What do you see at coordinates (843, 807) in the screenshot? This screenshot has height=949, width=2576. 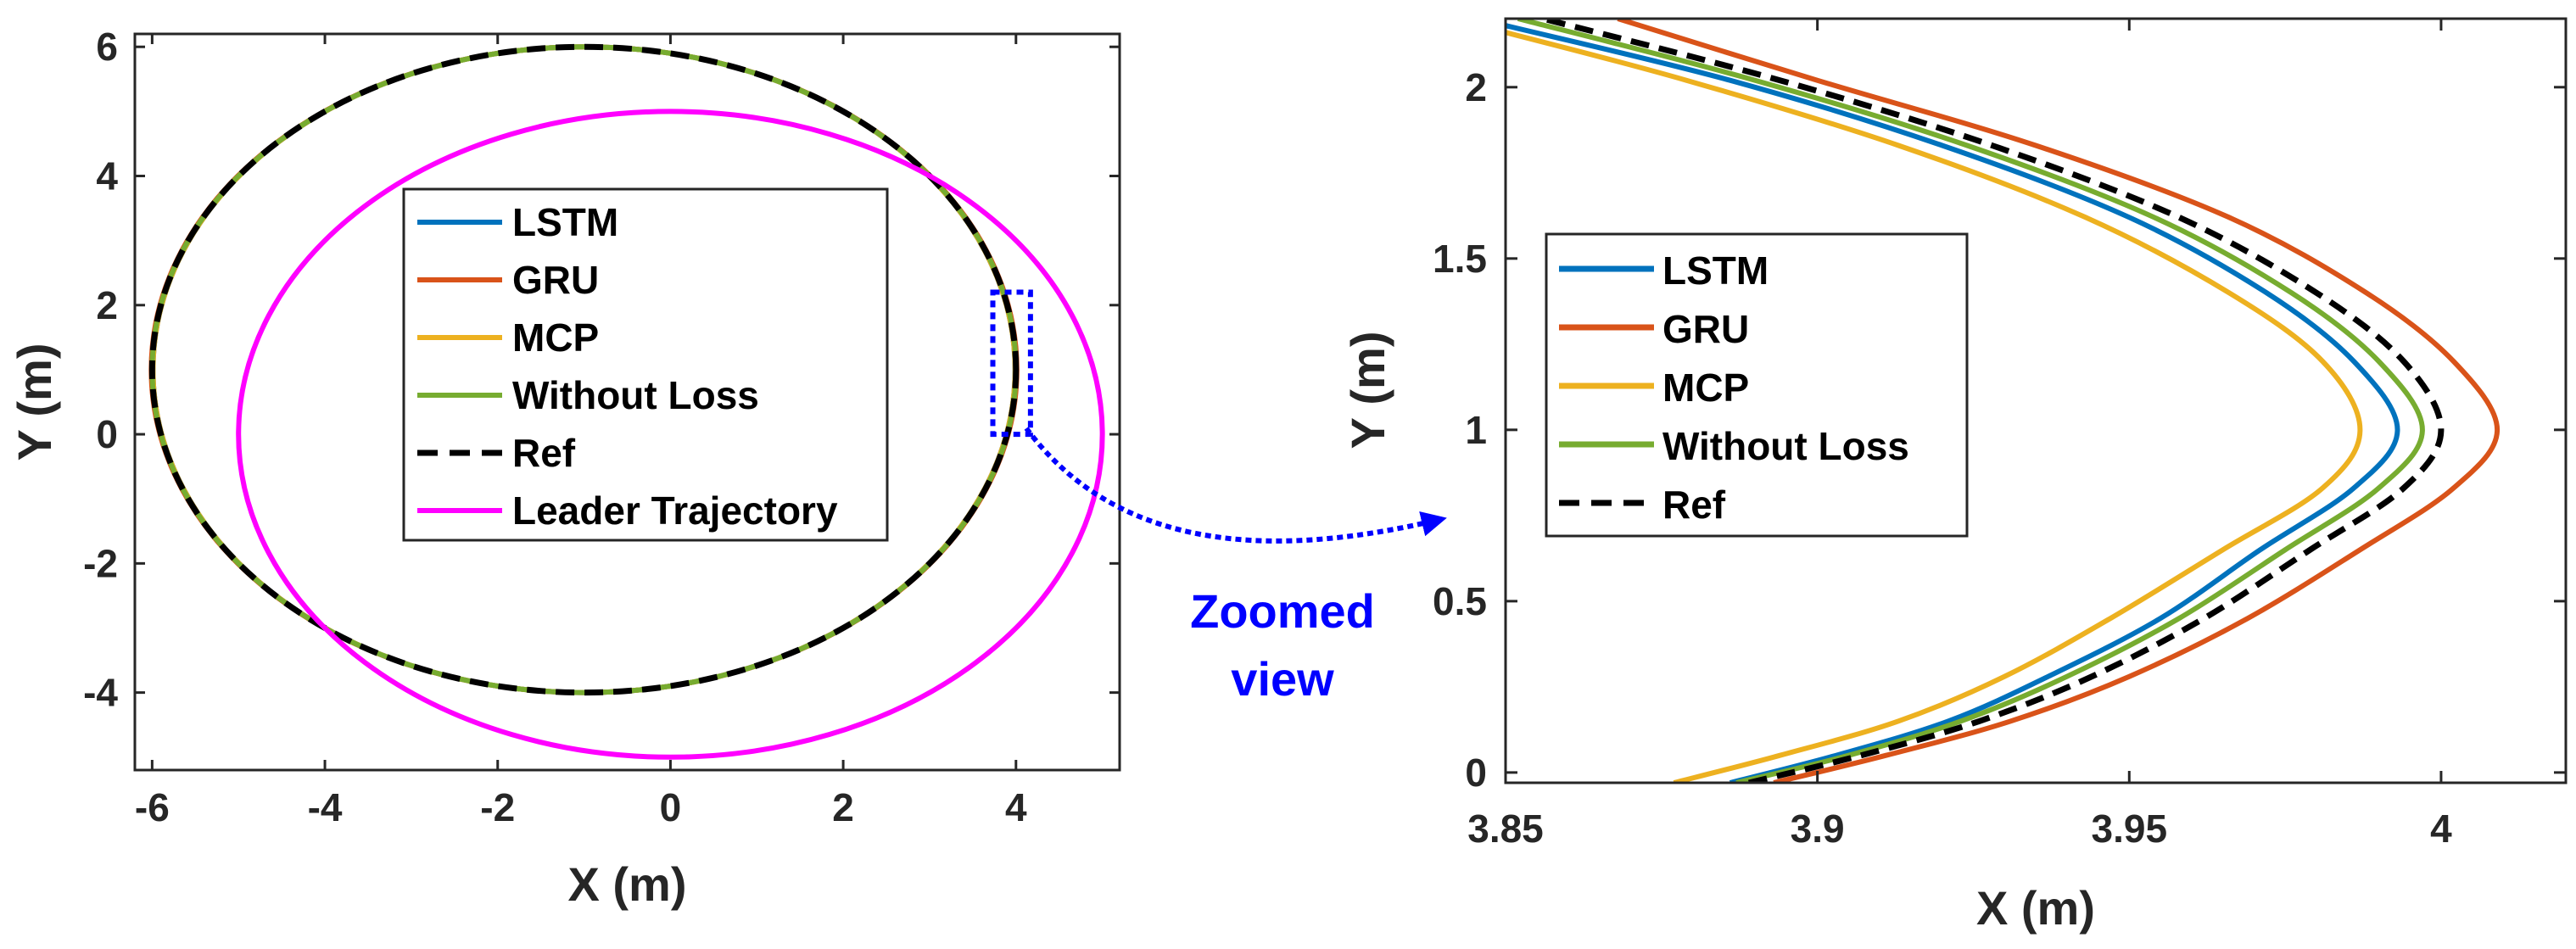 I see `overview-x-tick-label: 2` at bounding box center [843, 807].